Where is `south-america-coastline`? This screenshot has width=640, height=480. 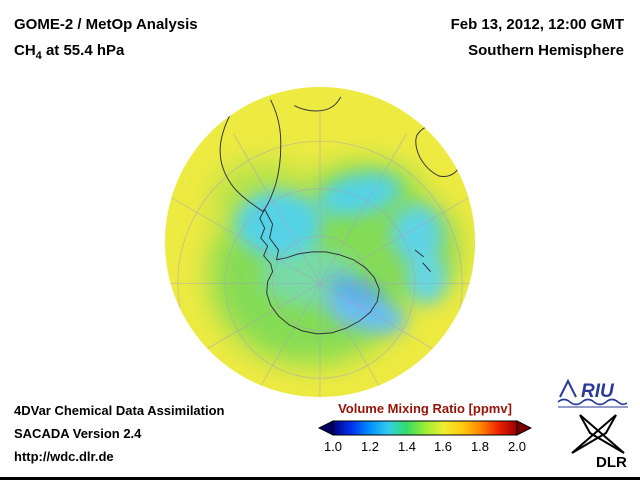
south-america-coastline is located at coordinates (250, 156).